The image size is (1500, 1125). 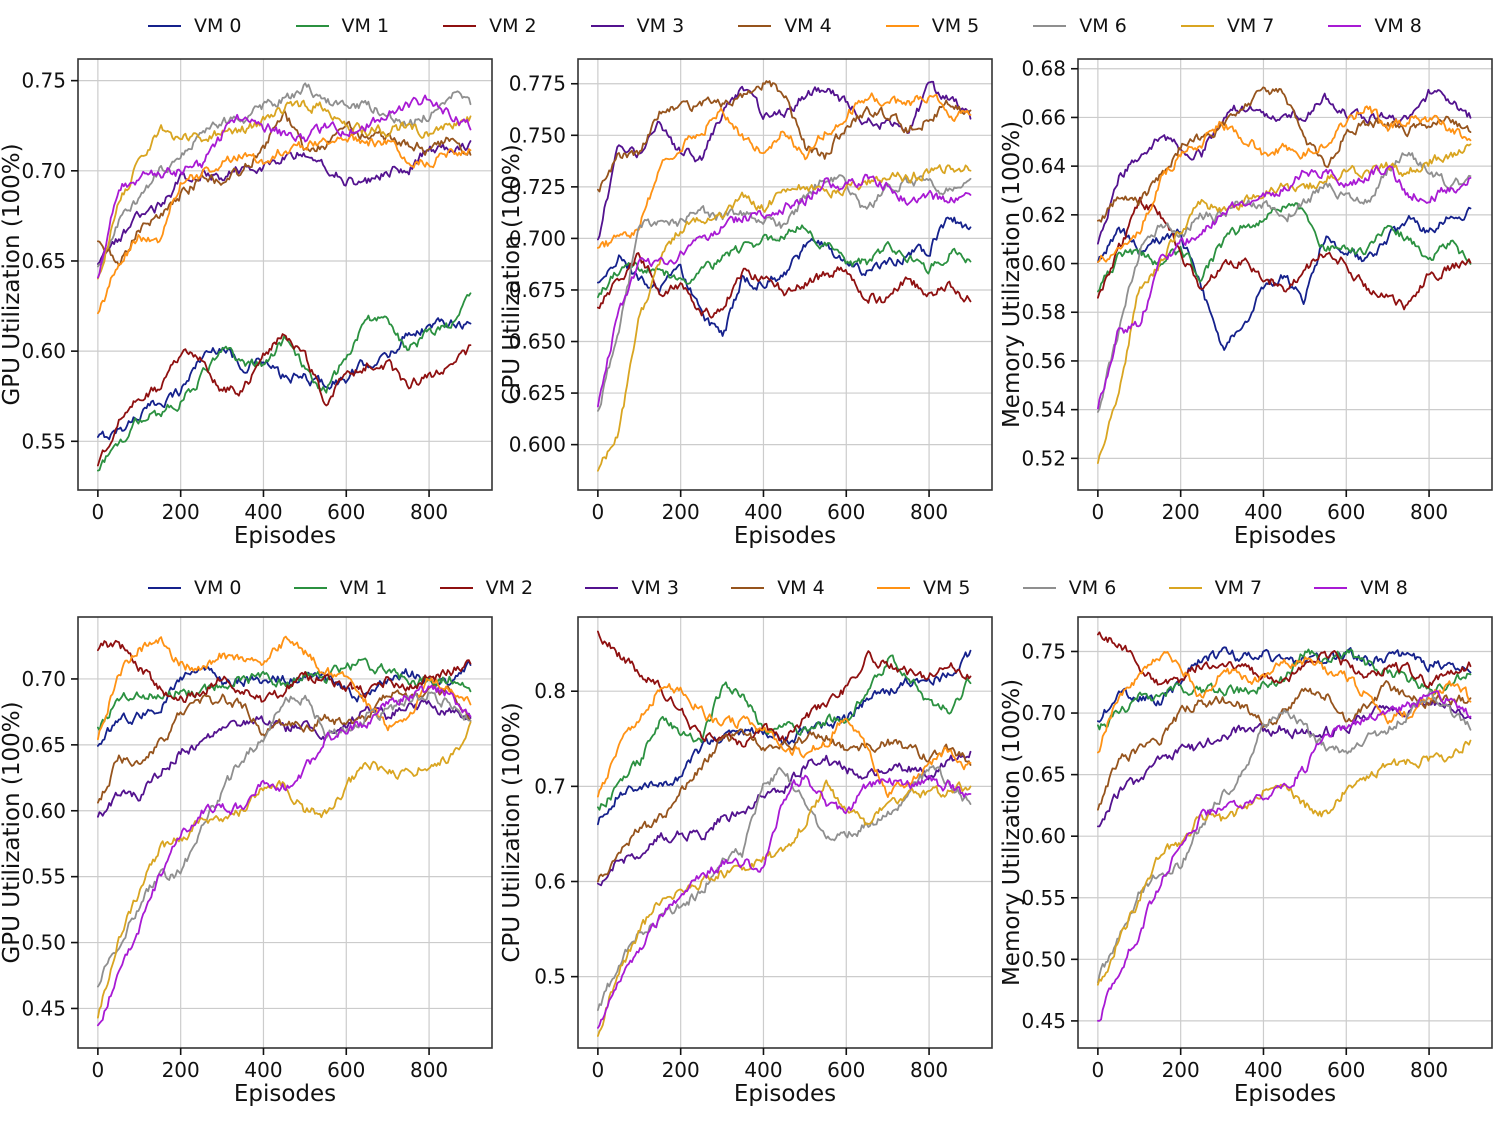 I want to click on y-tick-label: 0.60, so click(x=1043, y=836).